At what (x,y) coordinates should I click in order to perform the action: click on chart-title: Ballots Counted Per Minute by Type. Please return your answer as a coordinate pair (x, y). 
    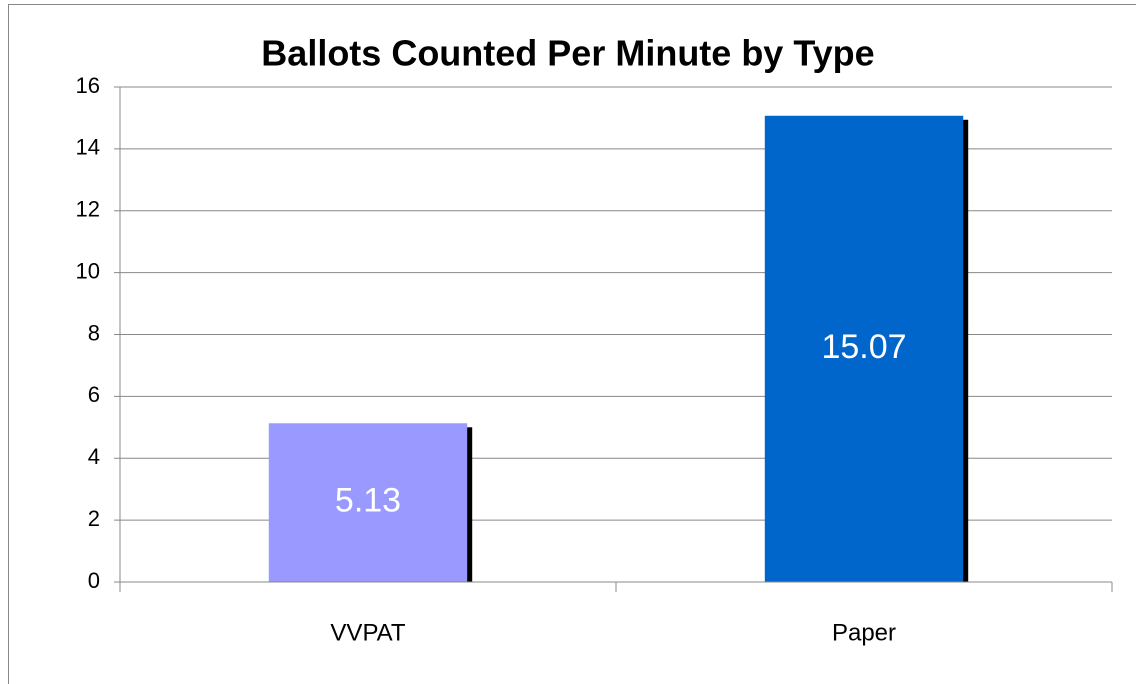
    Looking at the image, I should click on (567, 53).